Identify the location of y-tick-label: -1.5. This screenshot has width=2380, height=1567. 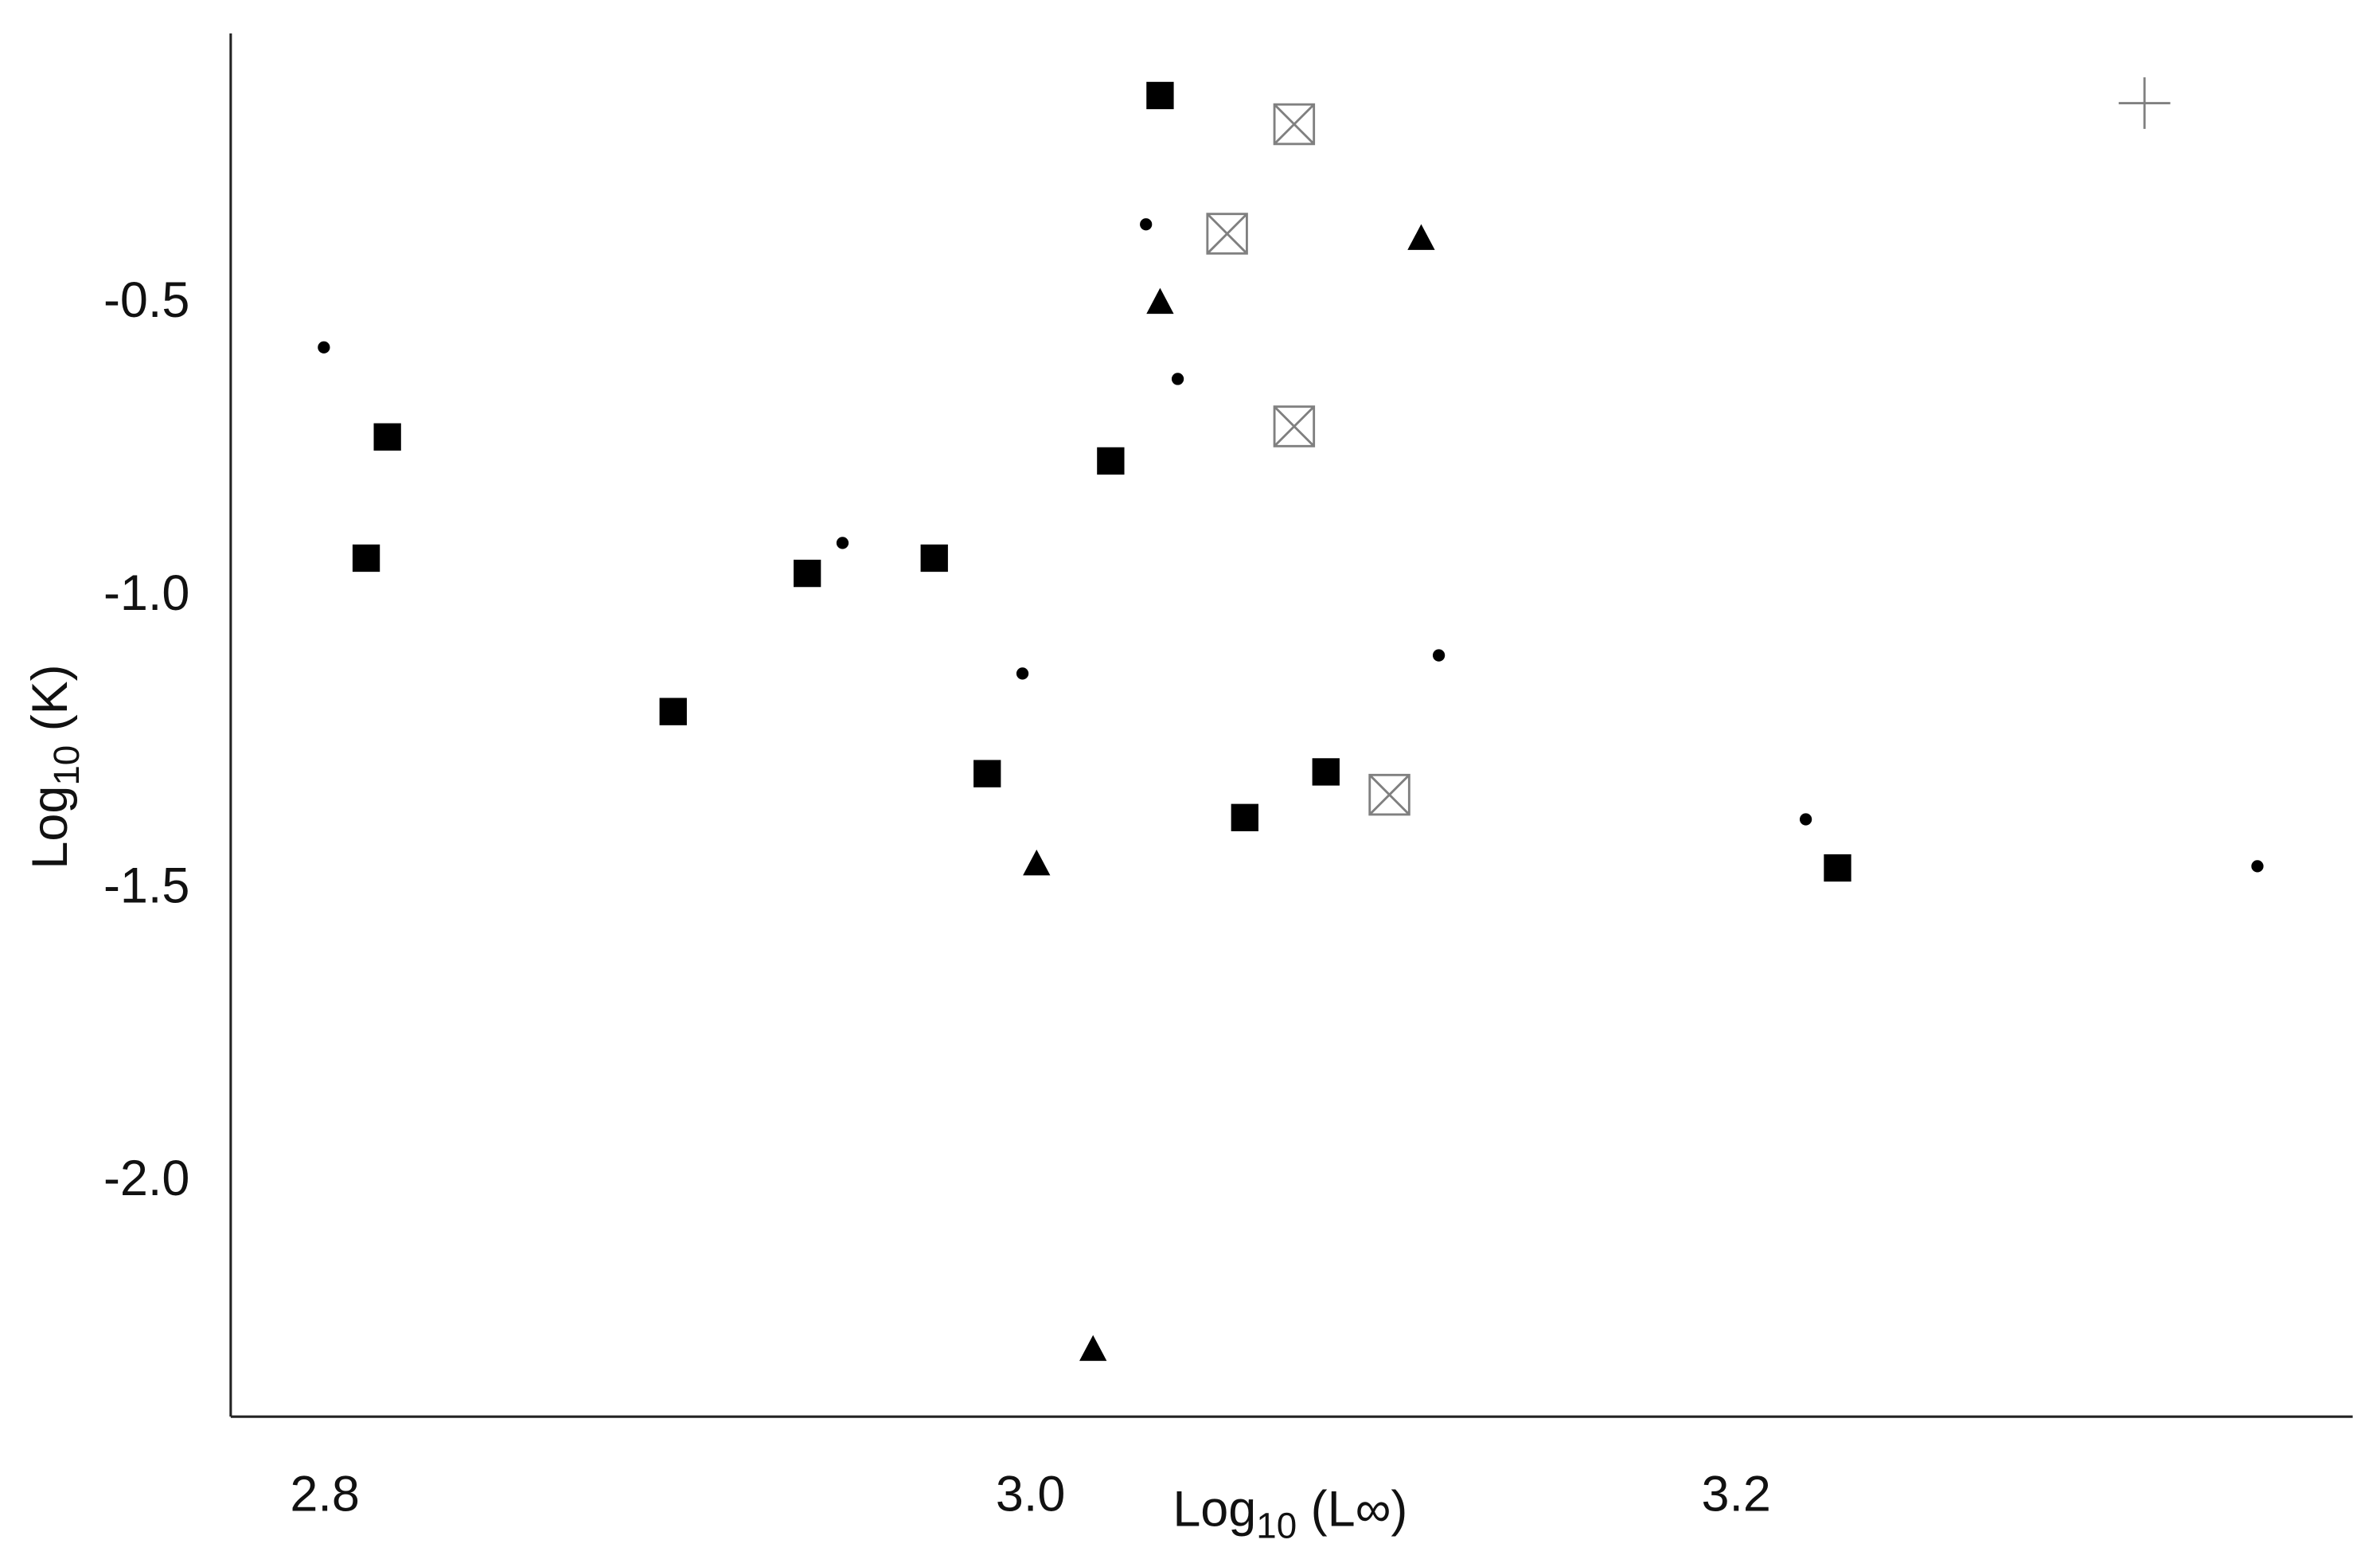
(146, 886).